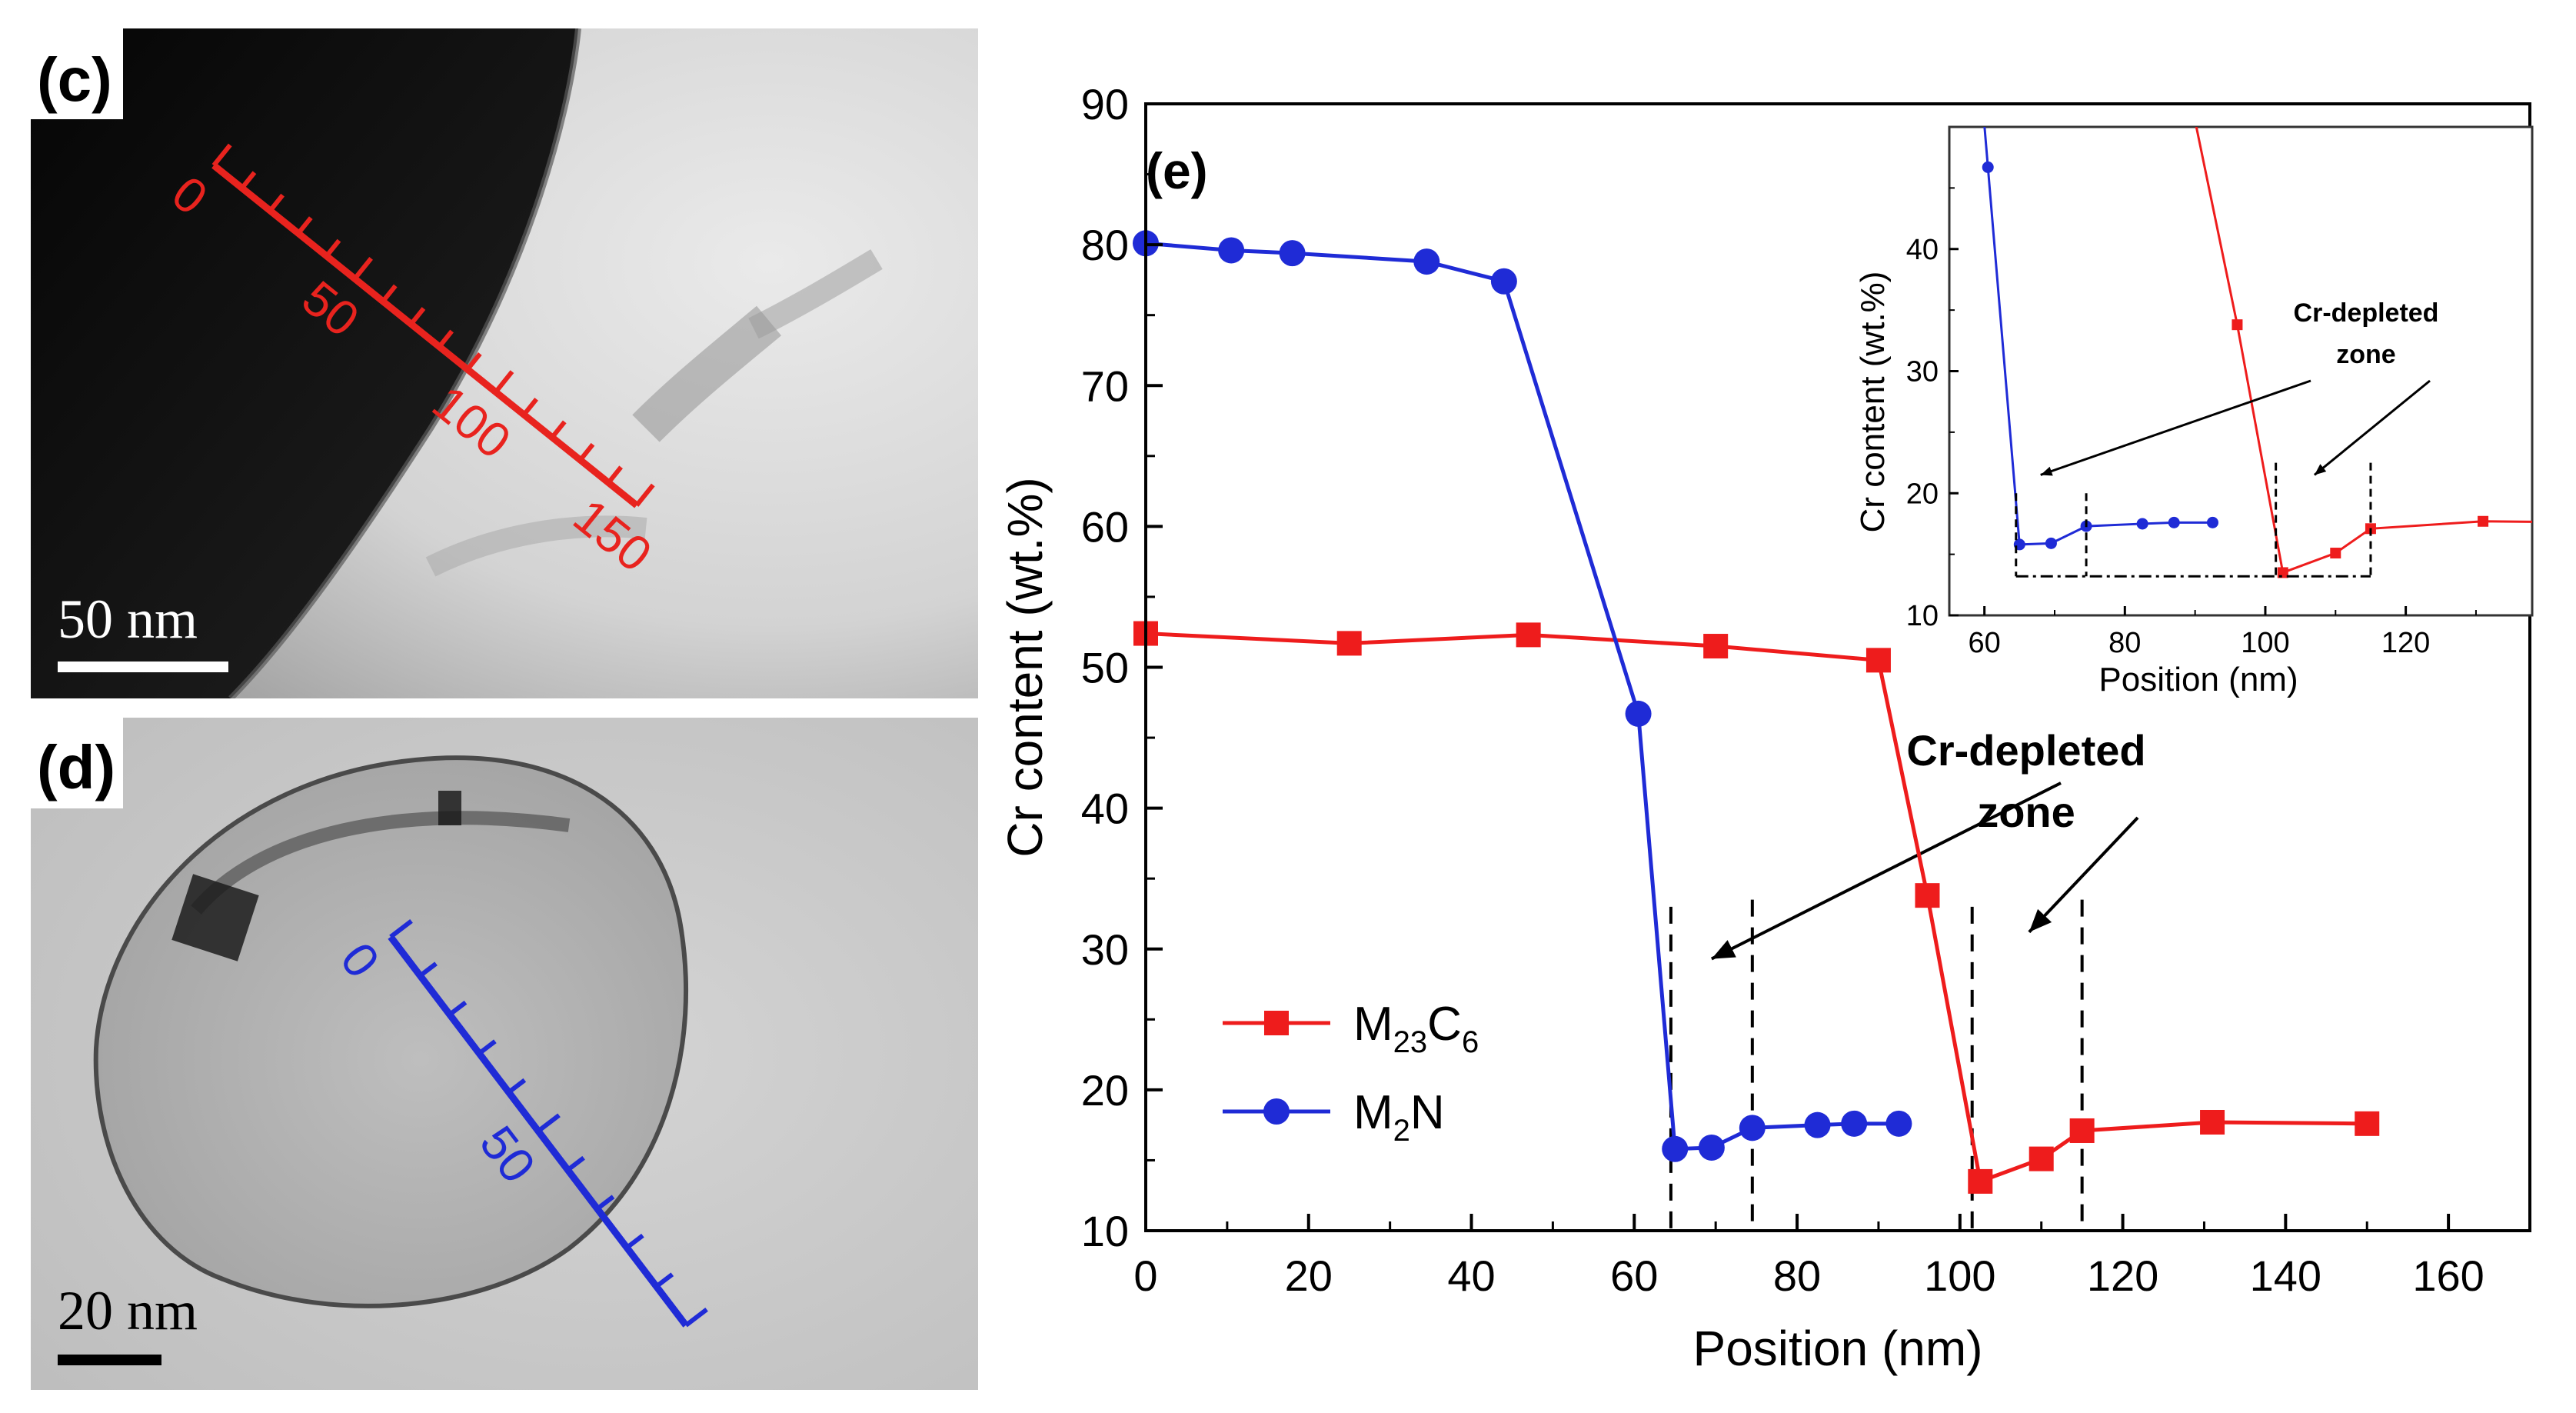 The width and height of the screenshot is (2576, 1413). I want to click on inset-y-tick-label: 30, so click(1923, 372).